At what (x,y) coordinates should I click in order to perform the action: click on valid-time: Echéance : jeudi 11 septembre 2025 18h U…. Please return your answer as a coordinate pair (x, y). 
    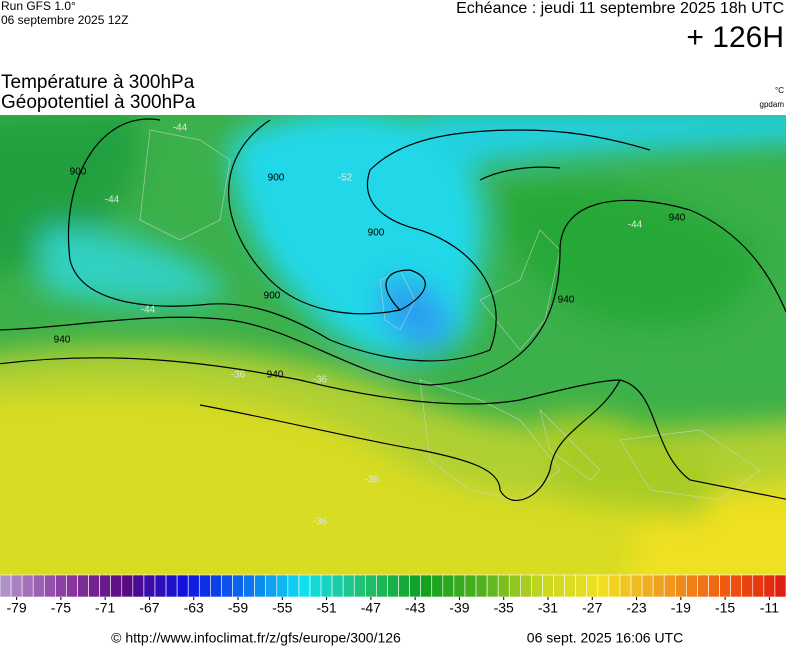
    Looking at the image, I should click on (620, 8).